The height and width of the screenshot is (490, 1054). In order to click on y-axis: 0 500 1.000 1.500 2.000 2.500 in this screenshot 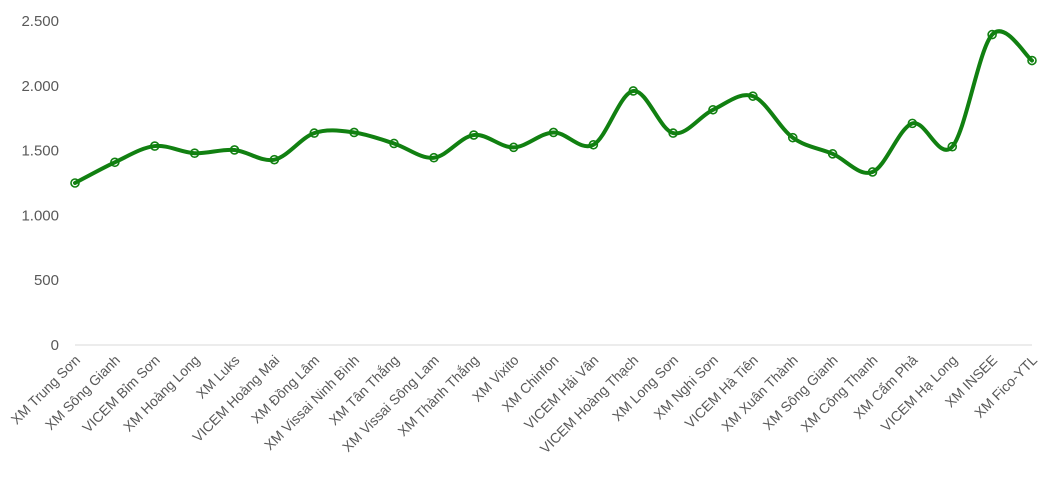, I will do `click(40, 183)`.